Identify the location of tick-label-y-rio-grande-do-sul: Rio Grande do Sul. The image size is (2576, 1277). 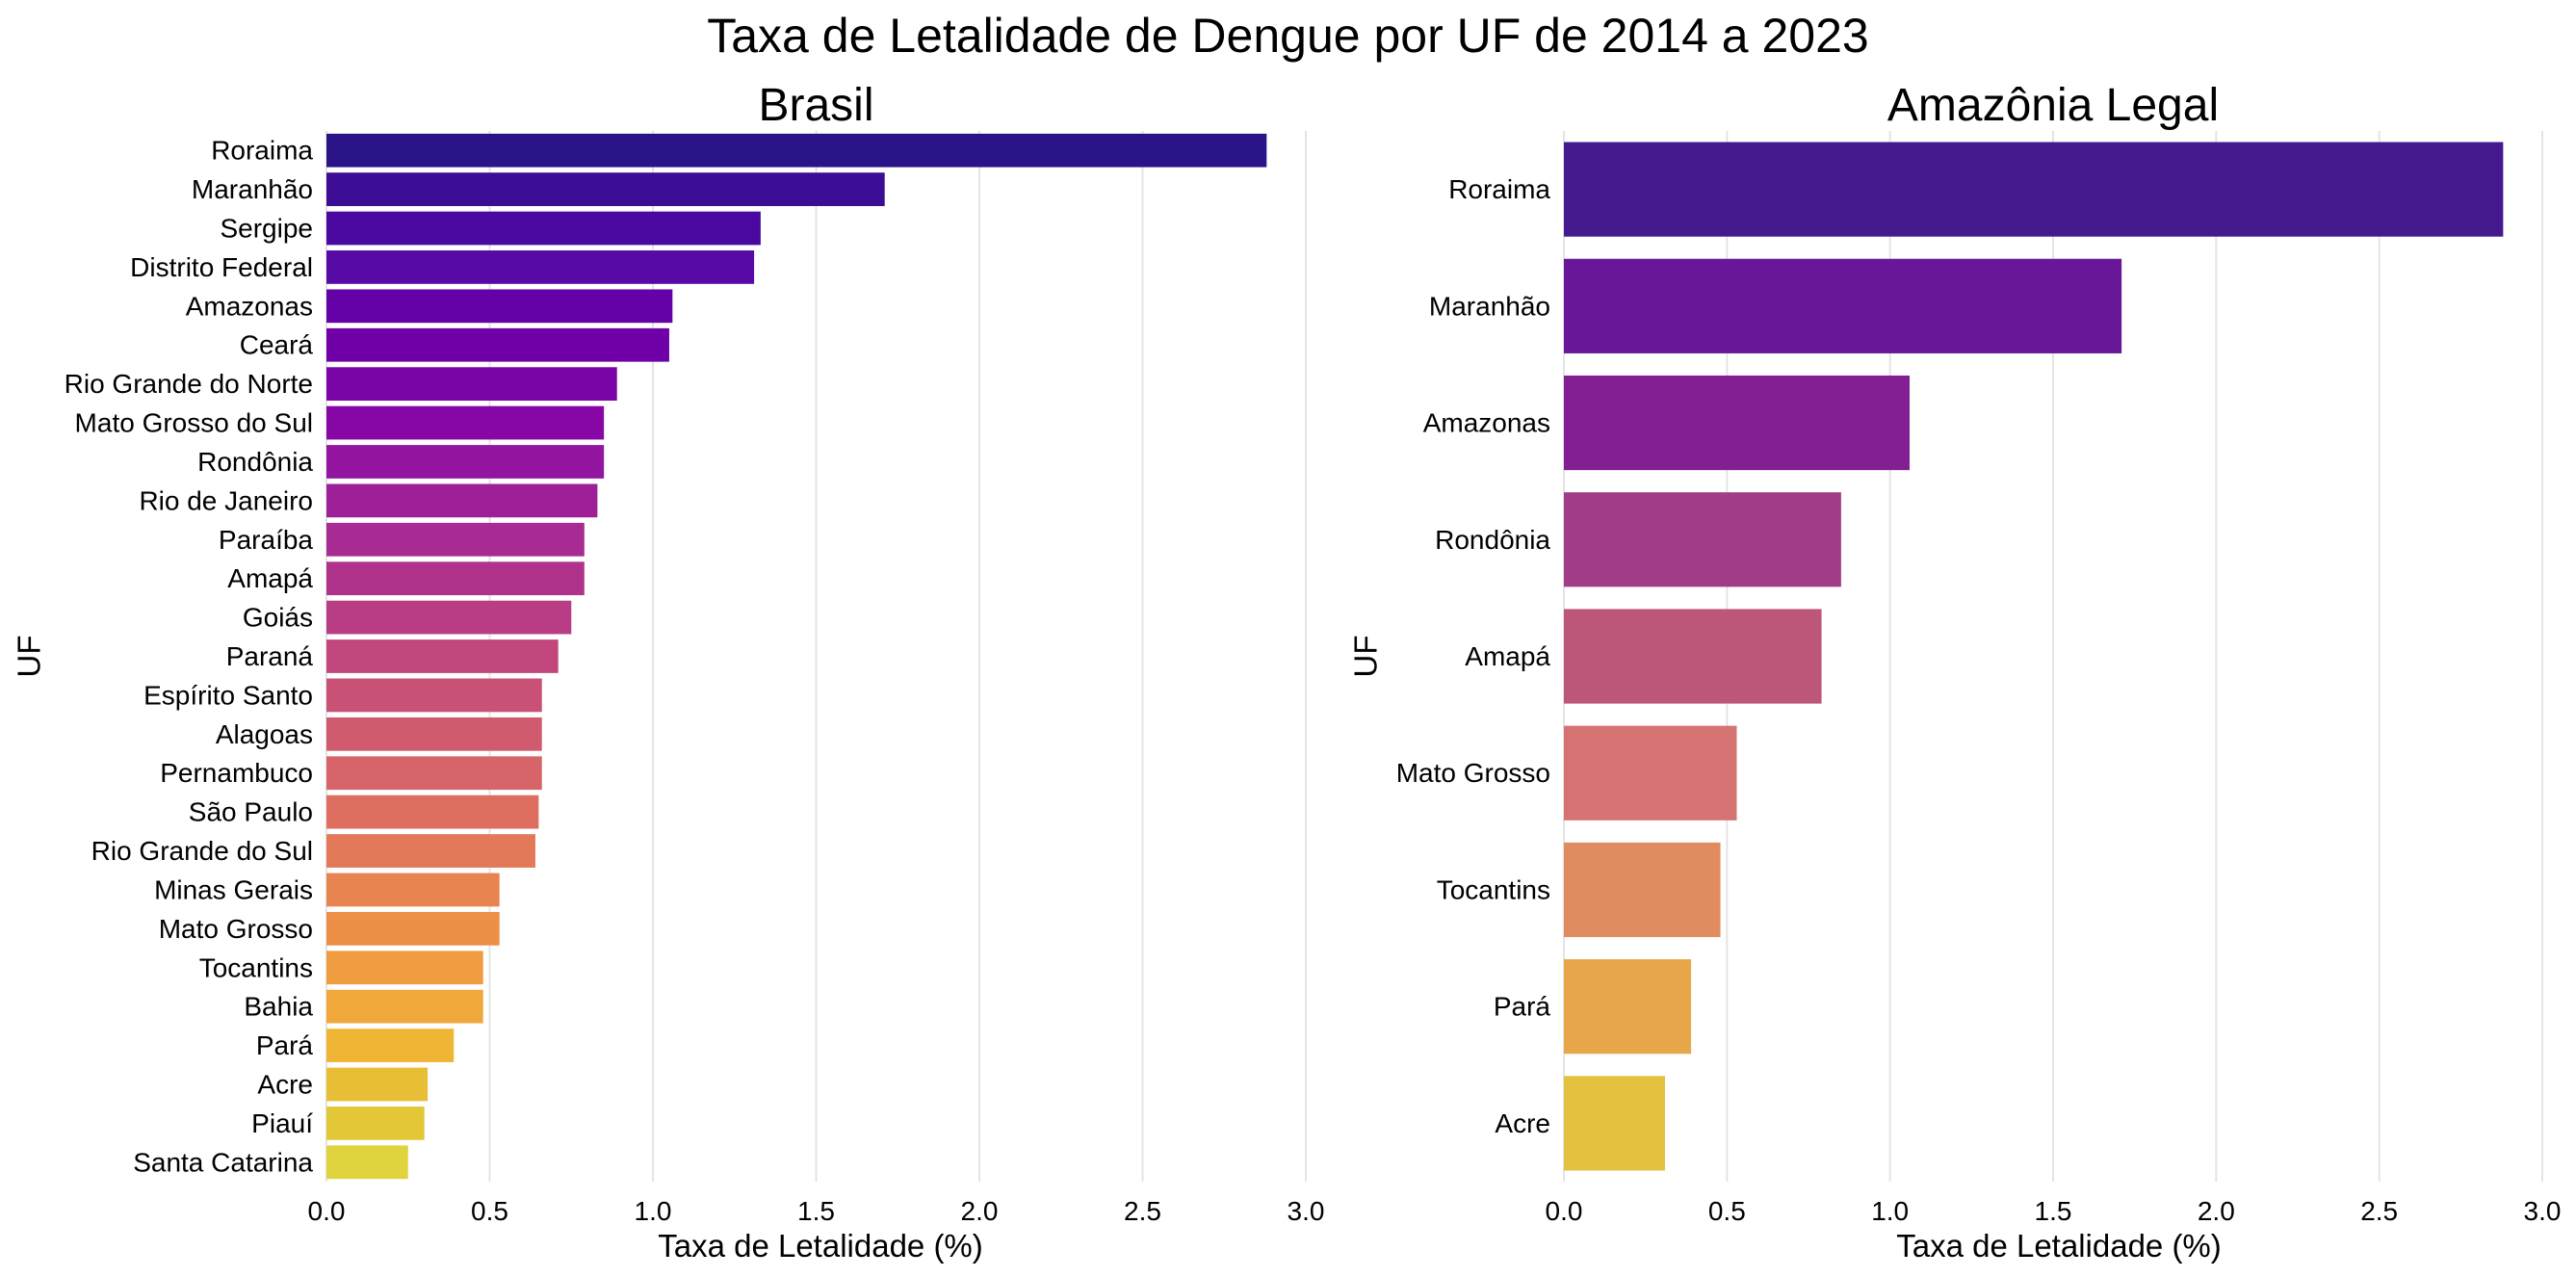
(202, 851).